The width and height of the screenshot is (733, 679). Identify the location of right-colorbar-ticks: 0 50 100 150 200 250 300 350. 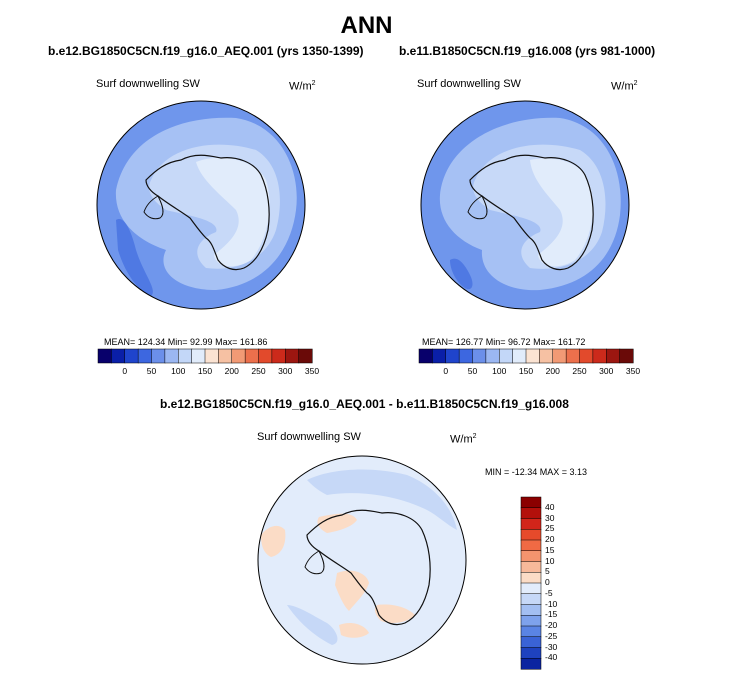
(529, 372).